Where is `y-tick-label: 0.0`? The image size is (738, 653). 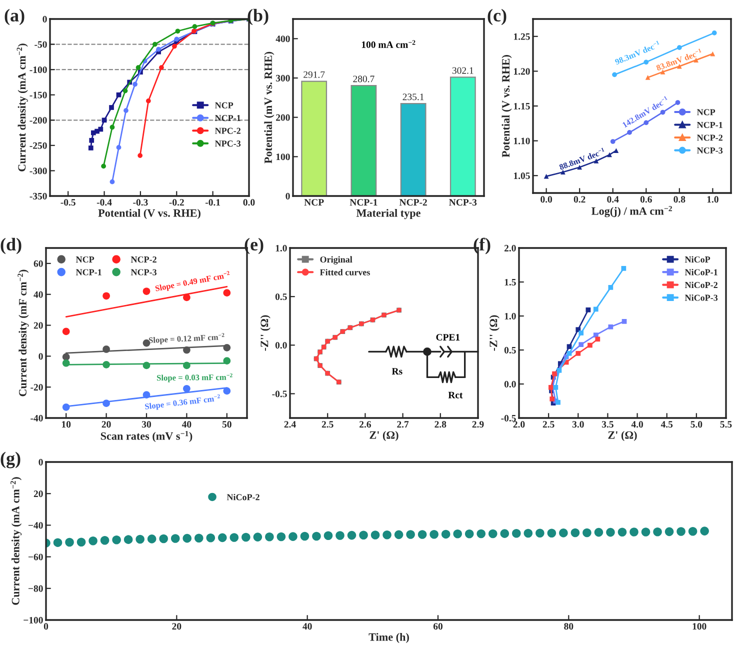 y-tick-label: 0.0 is located at coordinates (281, 345).